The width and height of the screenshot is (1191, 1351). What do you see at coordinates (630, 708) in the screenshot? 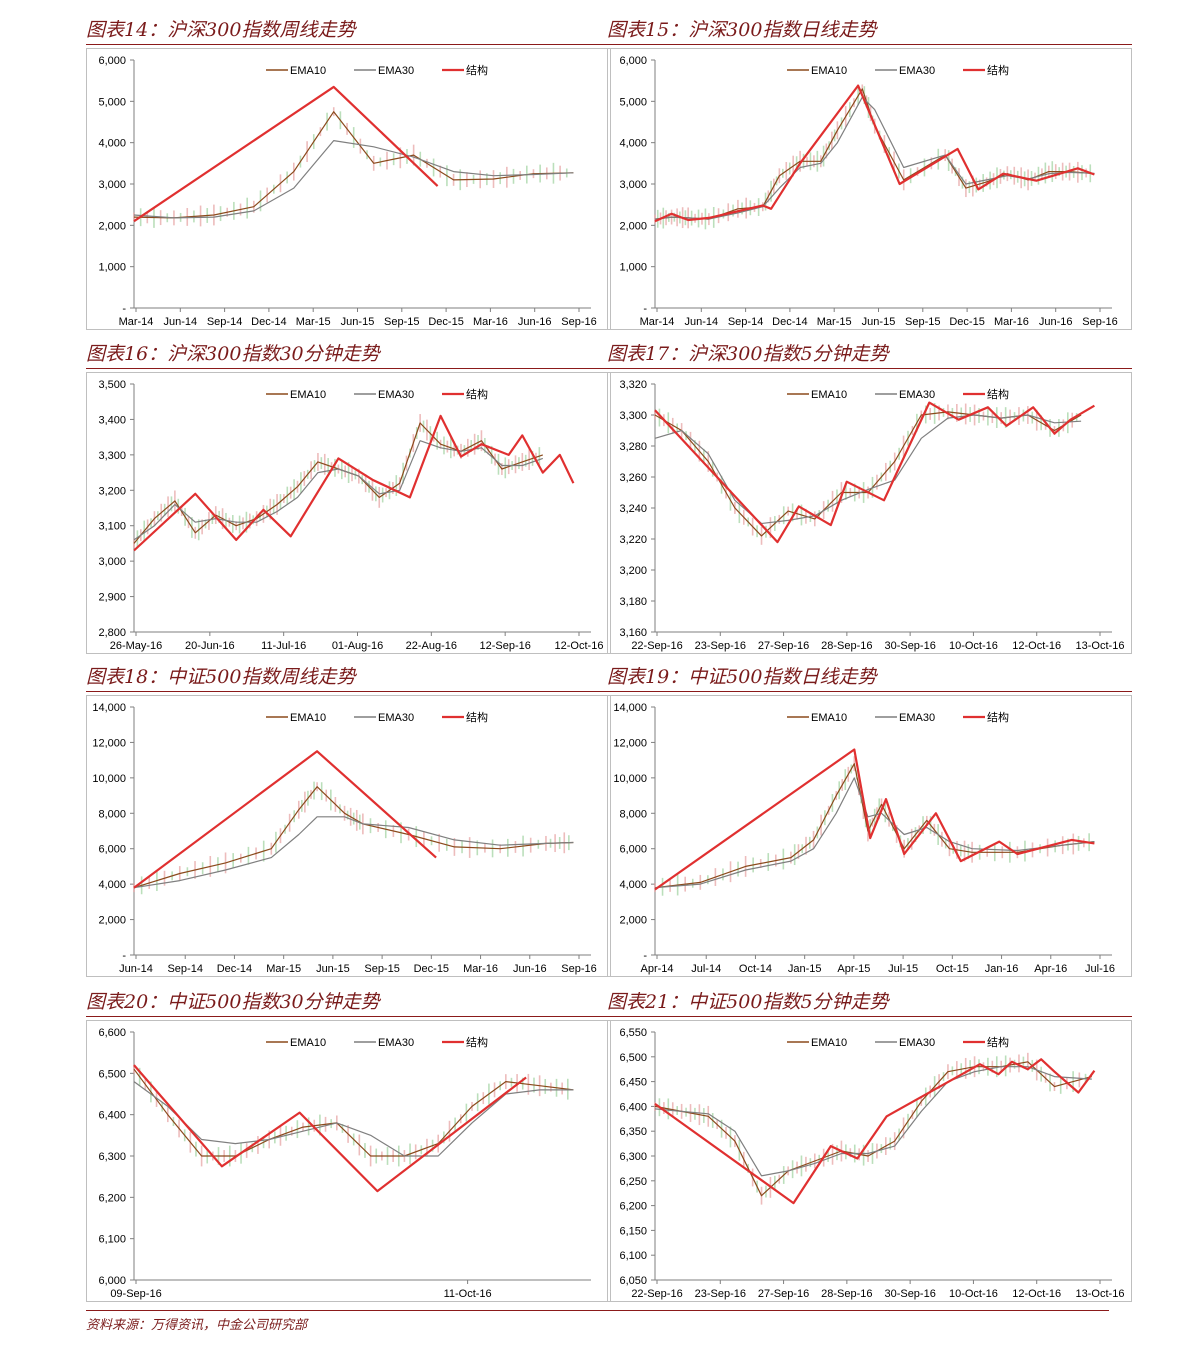
I see `y-tick-label: 14,000` at bounding box center [630, 708].